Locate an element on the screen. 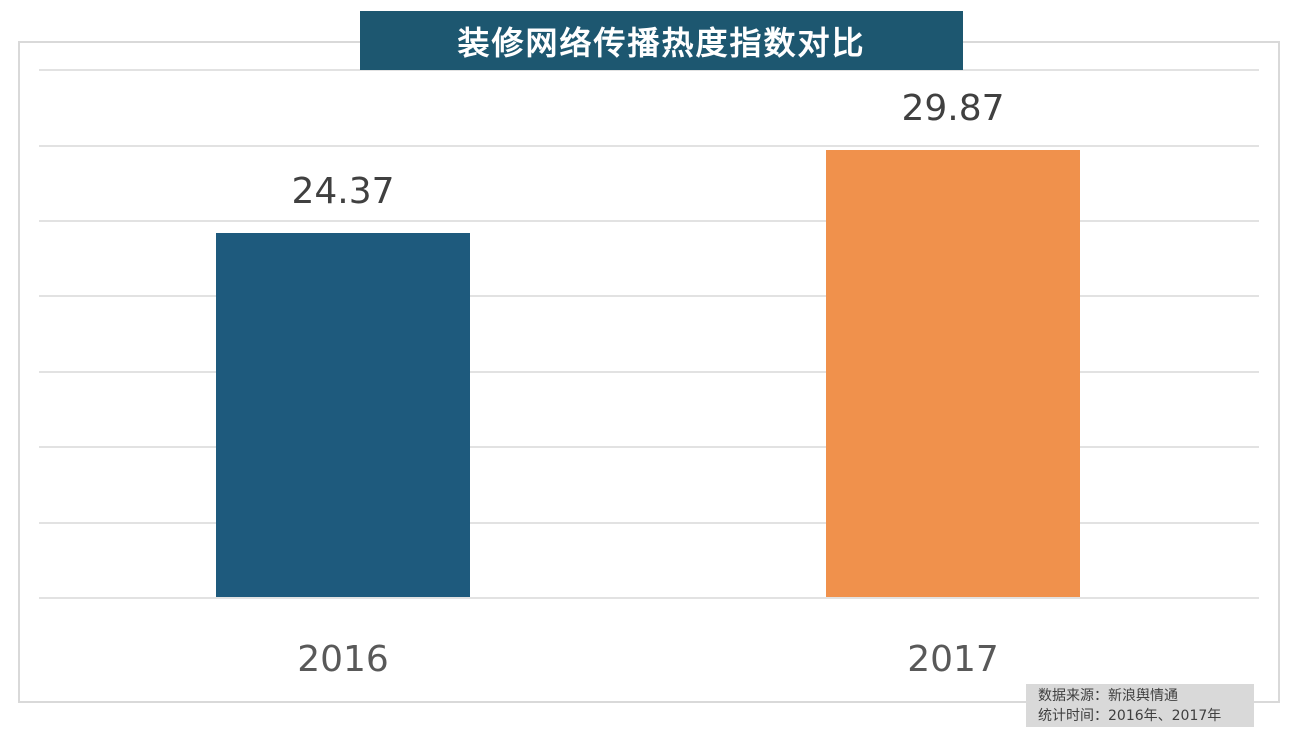 The height and width of the screenshot is (741, 1296). value-label-2017: 29.87 is located at coordinates (953, 108).